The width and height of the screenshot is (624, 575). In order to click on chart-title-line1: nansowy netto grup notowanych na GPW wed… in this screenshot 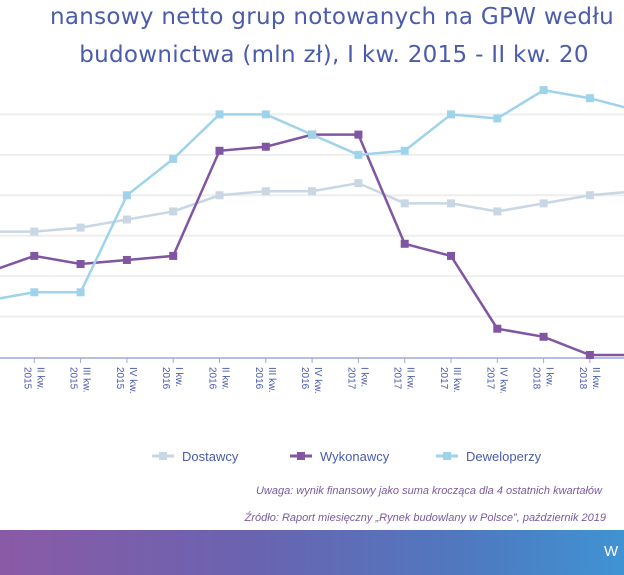, I will do `click(332, 17)`.